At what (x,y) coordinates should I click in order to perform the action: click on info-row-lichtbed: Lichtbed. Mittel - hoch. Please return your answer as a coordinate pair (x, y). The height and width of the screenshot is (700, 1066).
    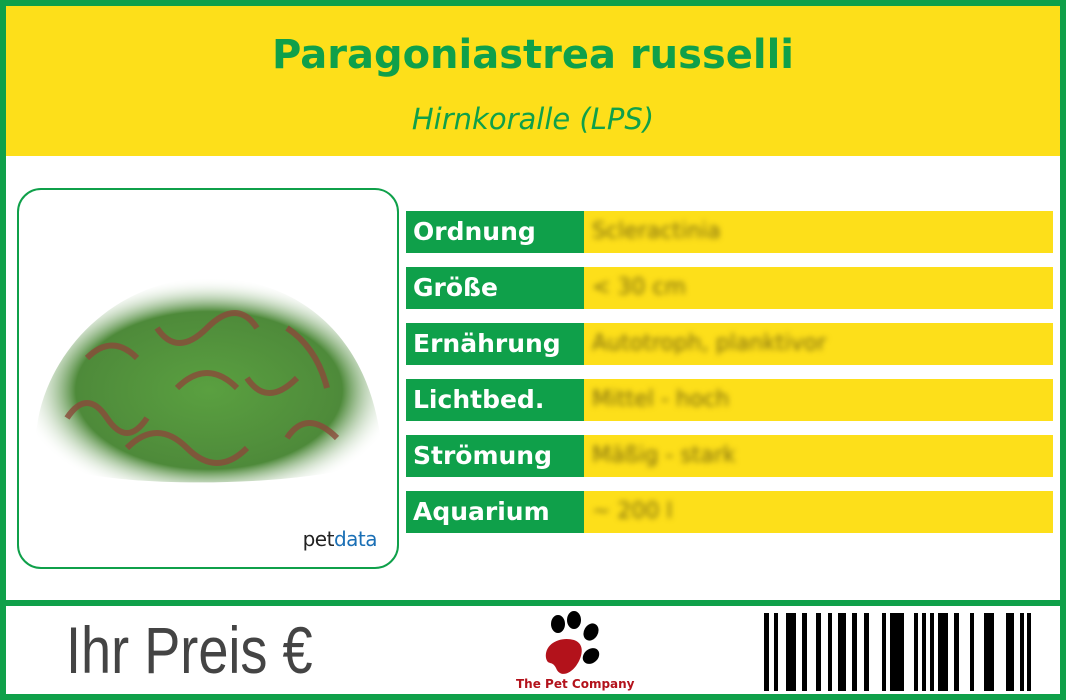
    Looking at the image, I should click on (729, 400).